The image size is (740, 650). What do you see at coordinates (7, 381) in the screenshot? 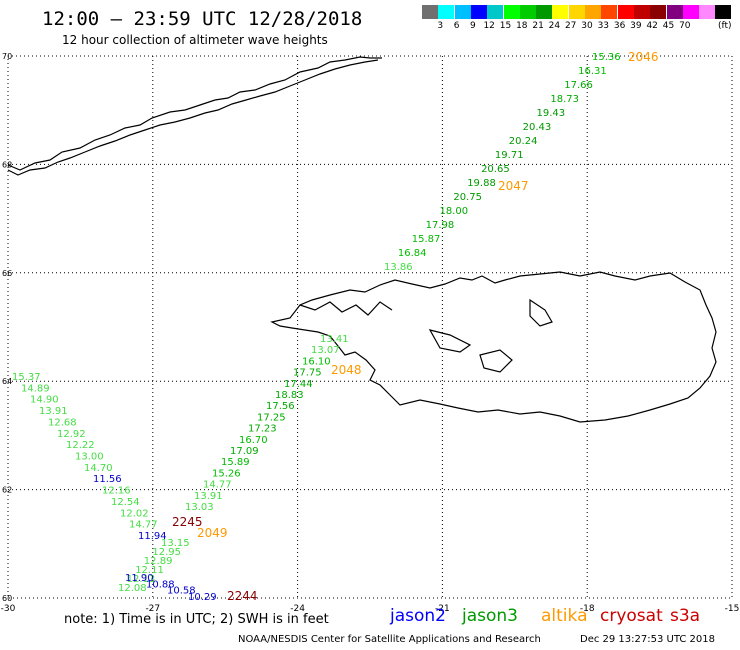
I see `lat-tick-label: 64` at bounding box center [7, 381].